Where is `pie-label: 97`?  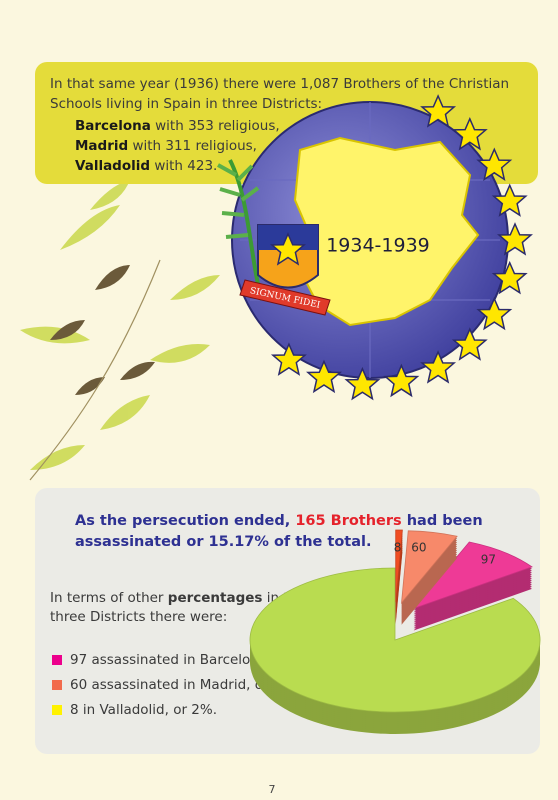
pie-label: 97 is located at coordinates (488, 560).